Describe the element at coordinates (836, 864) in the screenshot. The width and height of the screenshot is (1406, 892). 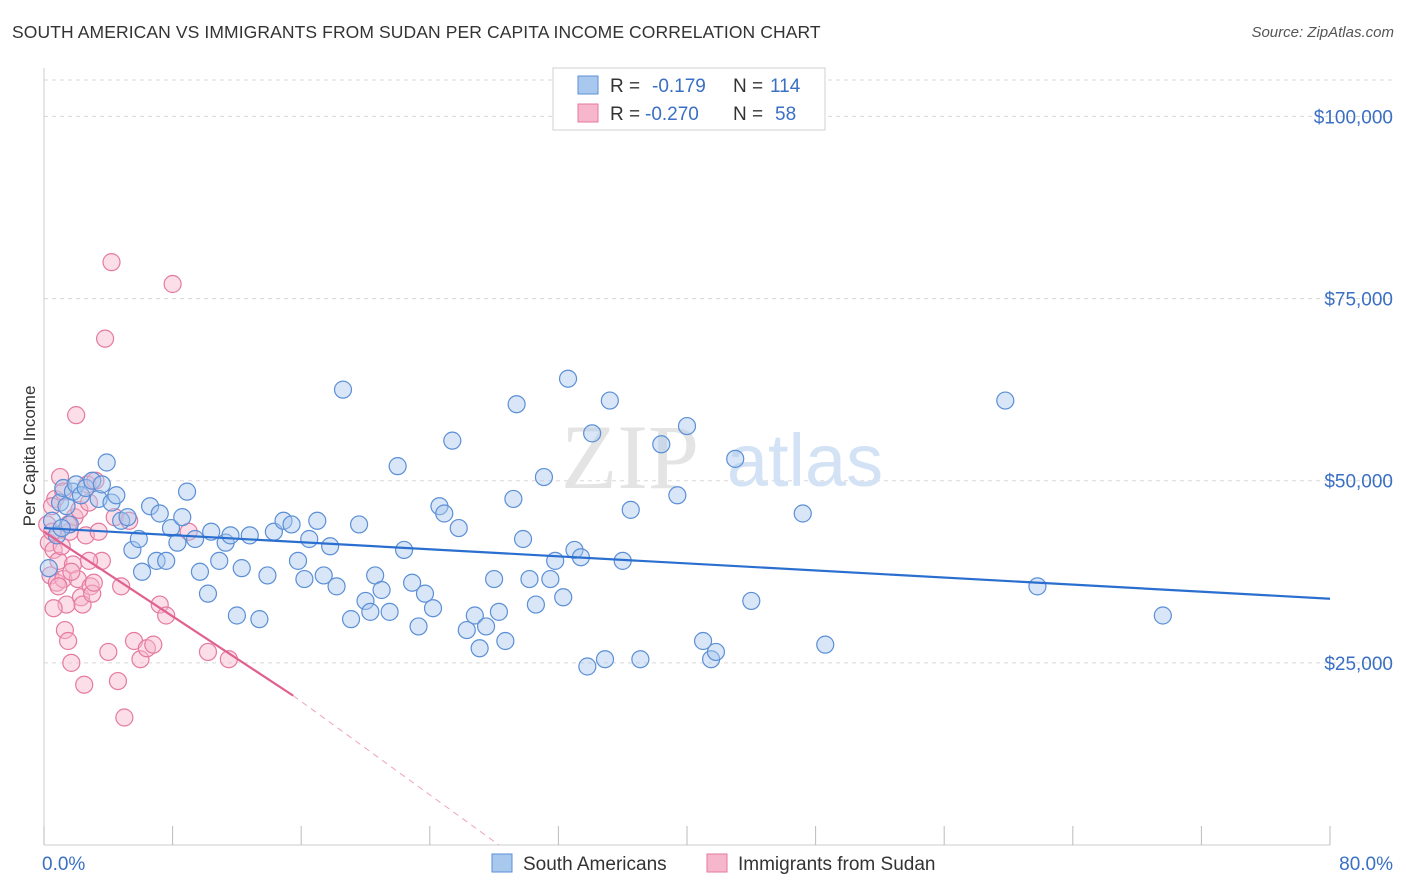
I see `bottom-legend-immigrants-from-sudan: Immigrants from Sudan` at that location.